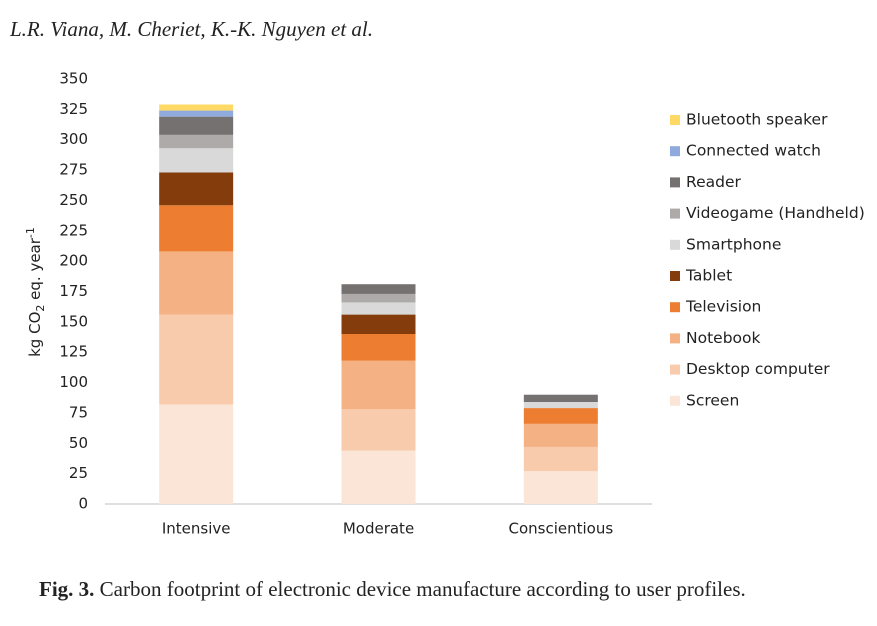 The image size is (877, 626). What do you see at coordinates (73, 321) in the screenshot?
I see `y-tick-label: 150` at bounding box center [73, 321].